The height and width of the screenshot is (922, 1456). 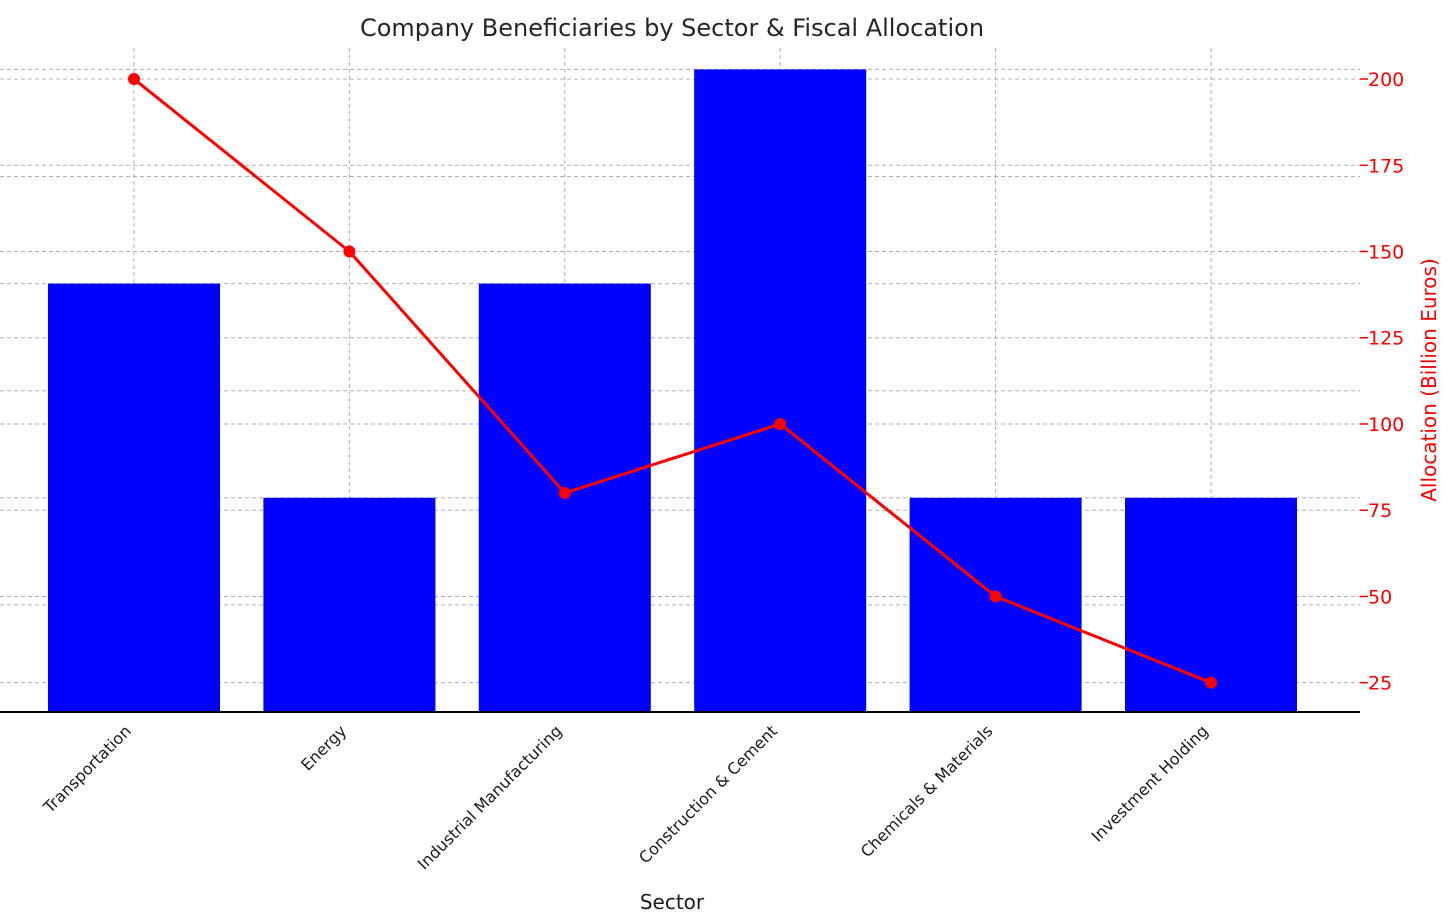 I want to click on x-tick-label: Transportation, so click(x=87, y=769).